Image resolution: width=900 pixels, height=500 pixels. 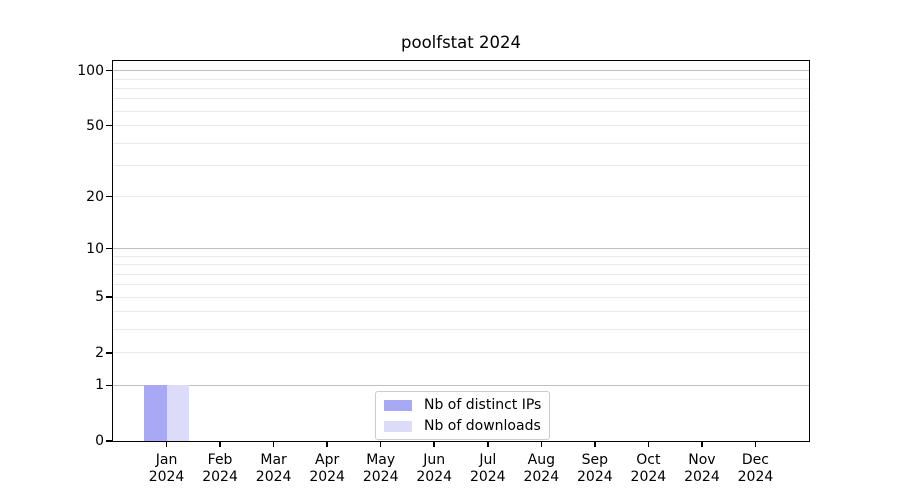 I want to click on chart-title: poolfstat 2024, so click(x=461, y=42).